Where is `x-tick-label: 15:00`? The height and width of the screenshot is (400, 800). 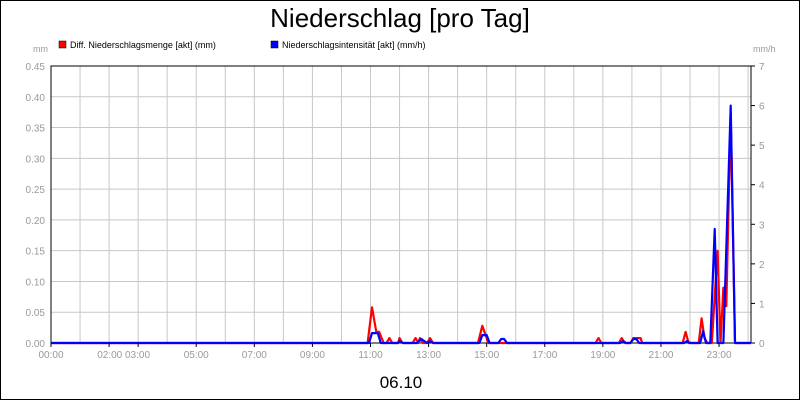 x-tick-label: 15:00 is located at coordinates (486, 355).